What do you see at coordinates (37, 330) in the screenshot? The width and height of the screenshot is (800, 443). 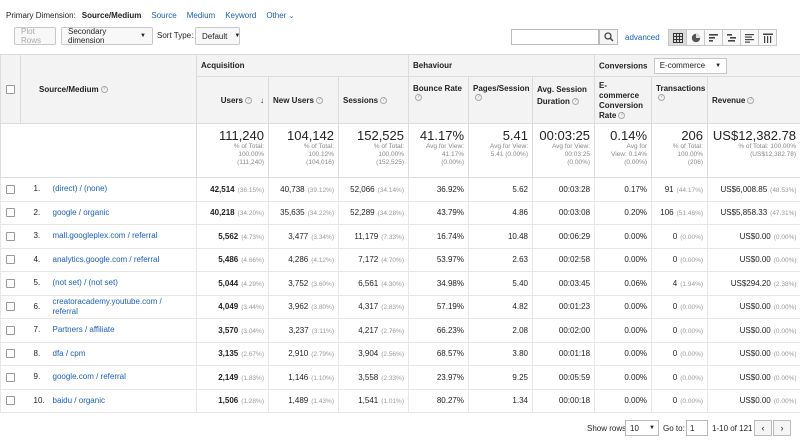 I see `row-number: 7.` at bounding box center [37, 330].